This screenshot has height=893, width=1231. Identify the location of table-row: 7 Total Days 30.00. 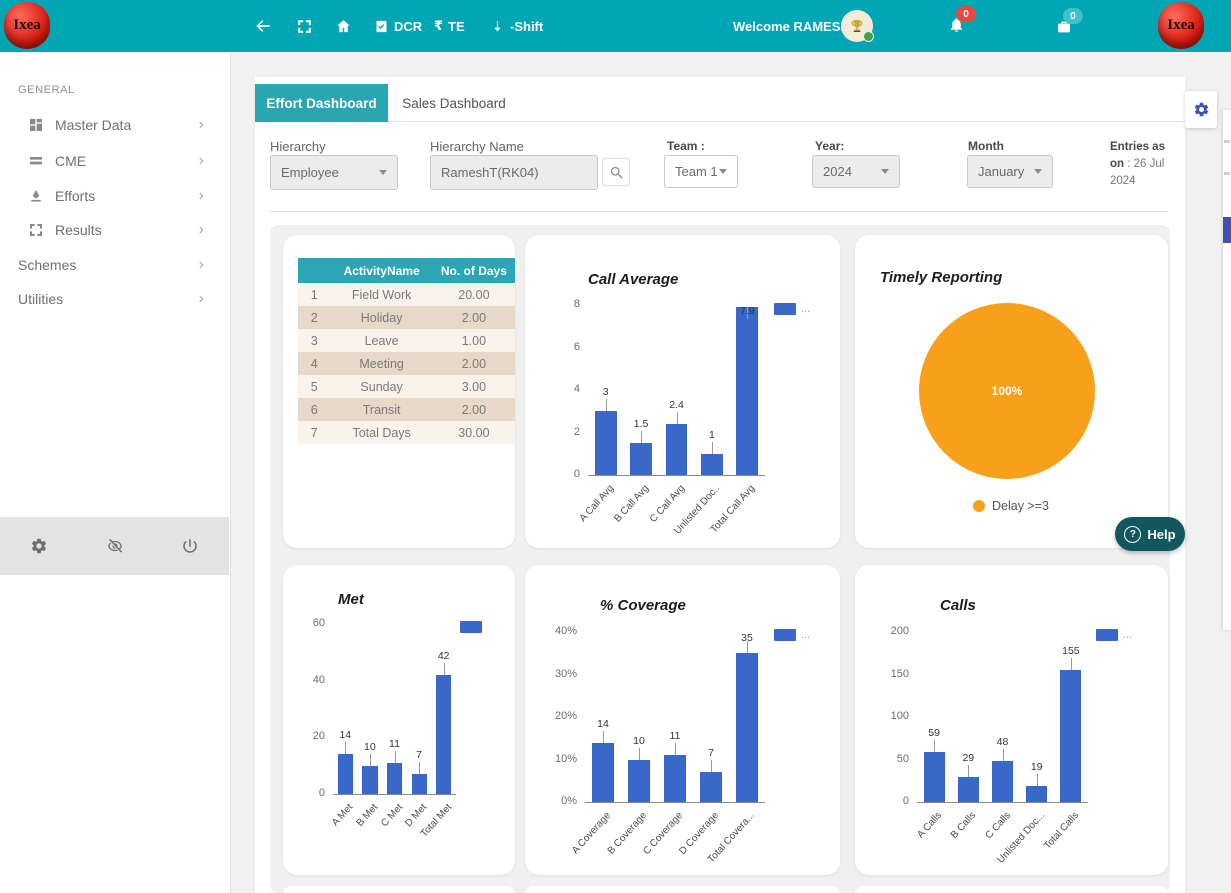
(406, 432).